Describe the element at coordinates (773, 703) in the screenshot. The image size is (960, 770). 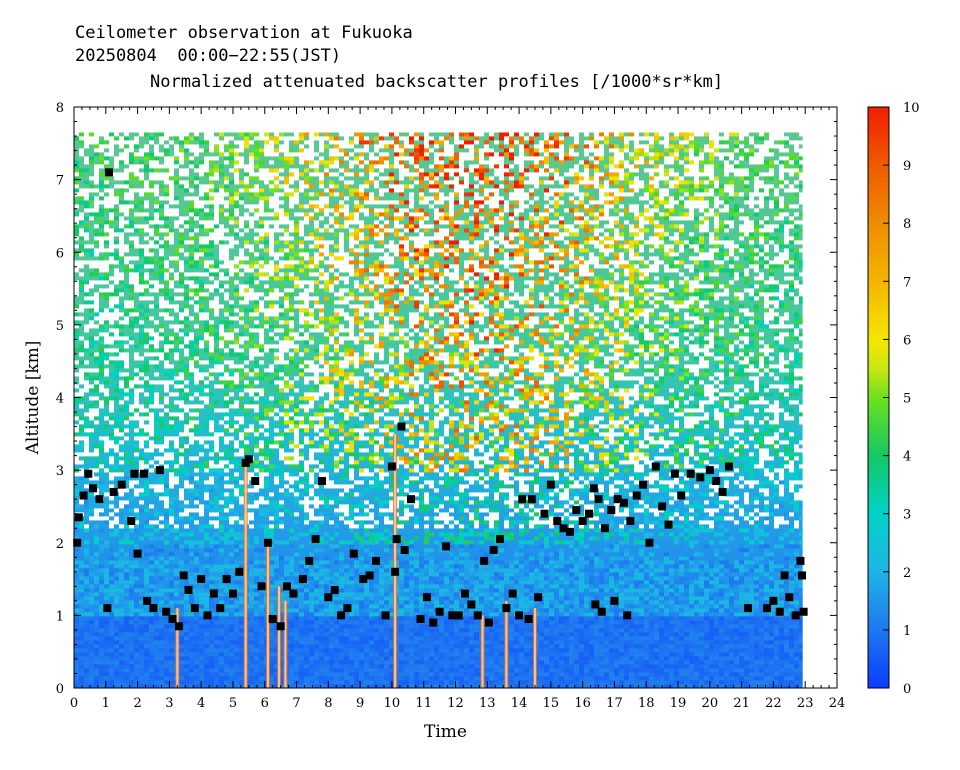
I see `x-tick-label: 22` at that location.